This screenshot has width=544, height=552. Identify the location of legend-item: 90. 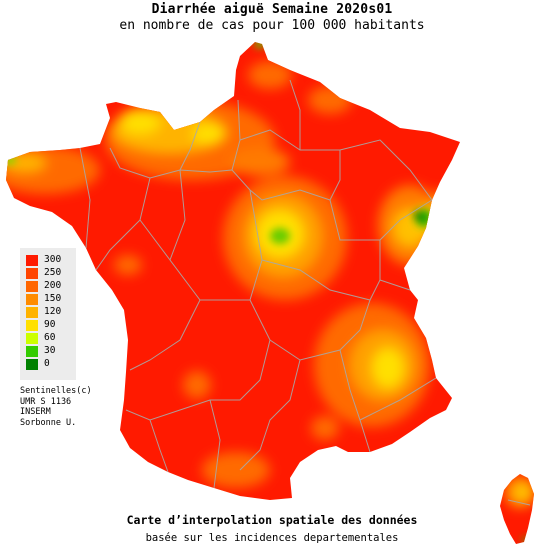
(50, 325).